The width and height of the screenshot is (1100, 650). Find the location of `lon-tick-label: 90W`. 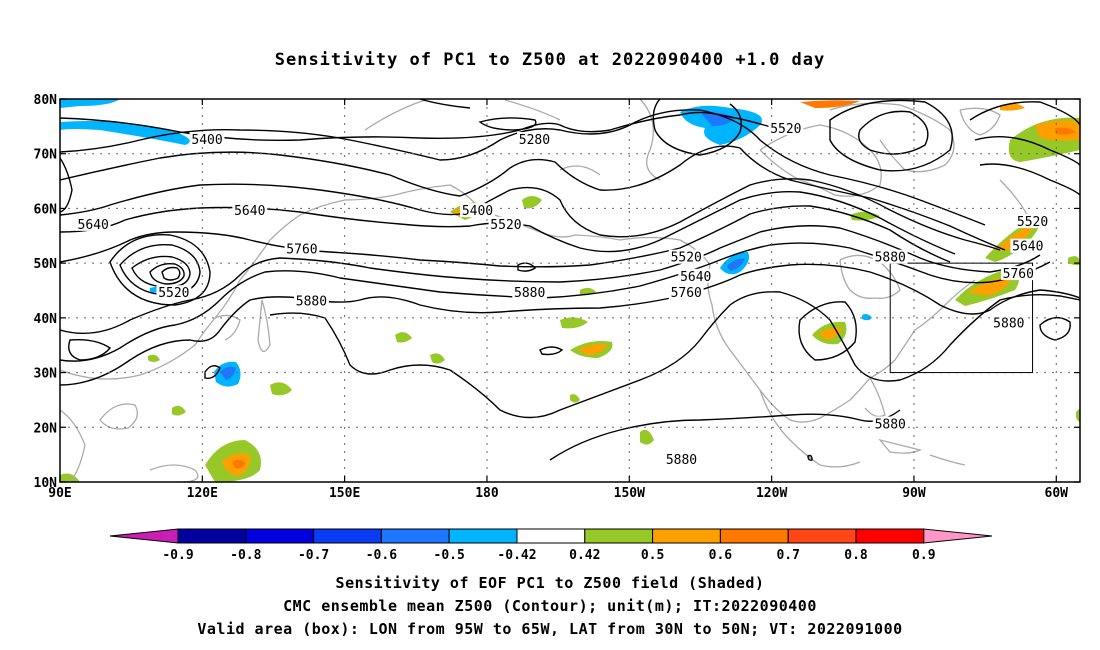

lon-tick-label: 90W is located at coordinates (914, 493).